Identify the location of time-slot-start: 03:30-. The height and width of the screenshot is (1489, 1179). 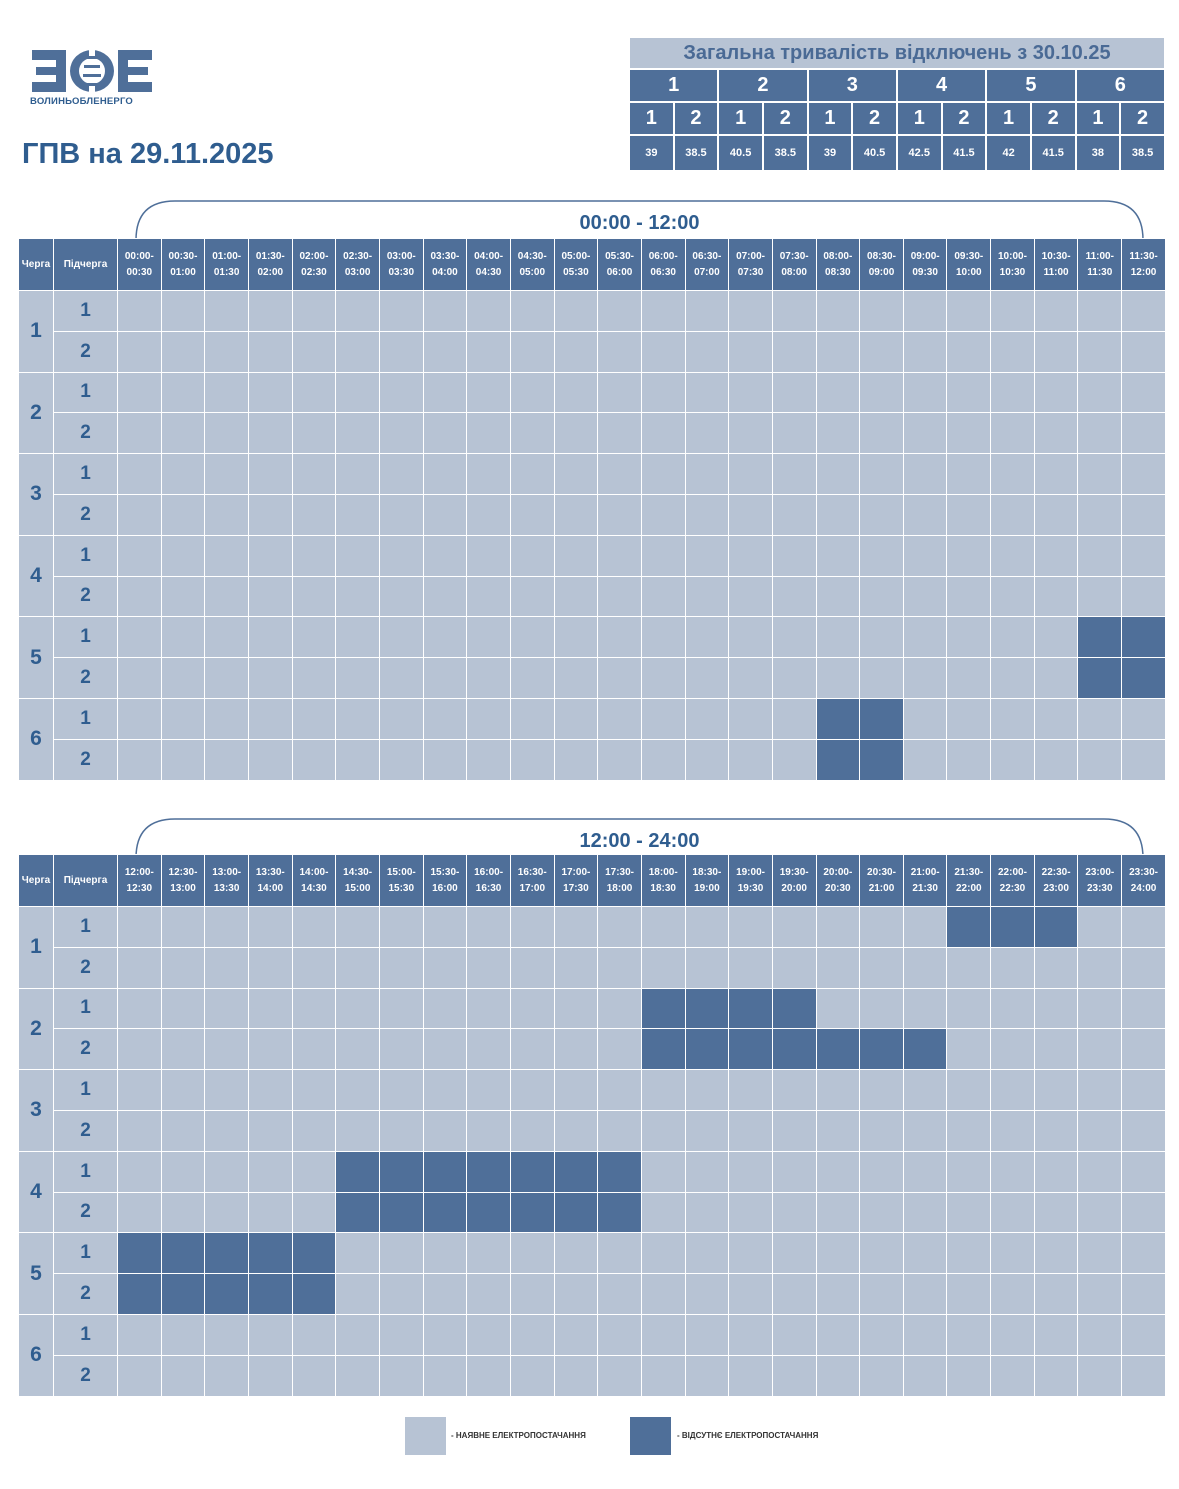
(445, 256).